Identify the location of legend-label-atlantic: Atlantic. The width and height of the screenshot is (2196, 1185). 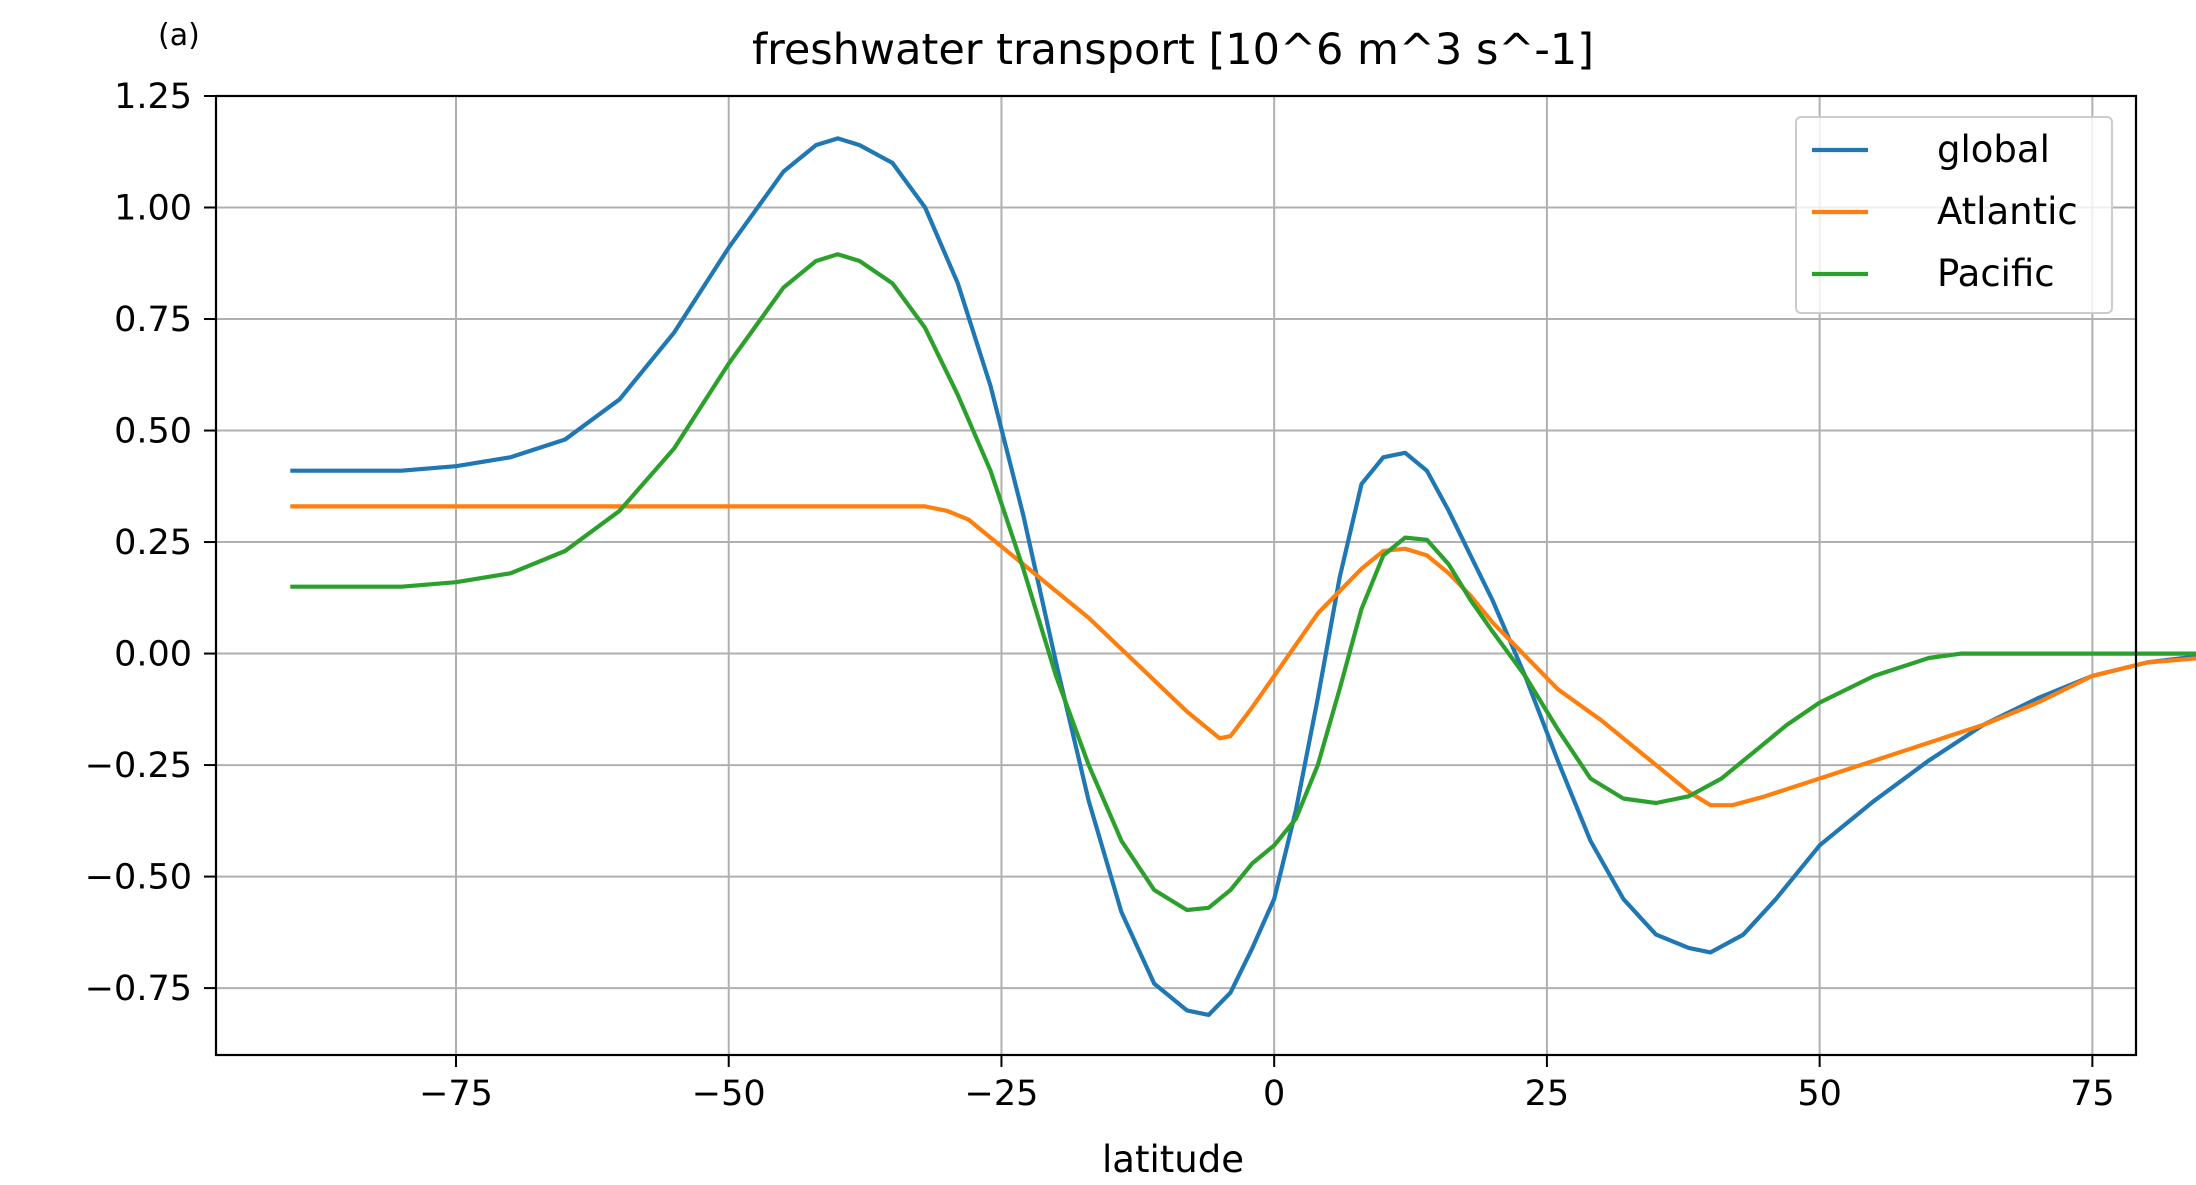
(2007, 211).